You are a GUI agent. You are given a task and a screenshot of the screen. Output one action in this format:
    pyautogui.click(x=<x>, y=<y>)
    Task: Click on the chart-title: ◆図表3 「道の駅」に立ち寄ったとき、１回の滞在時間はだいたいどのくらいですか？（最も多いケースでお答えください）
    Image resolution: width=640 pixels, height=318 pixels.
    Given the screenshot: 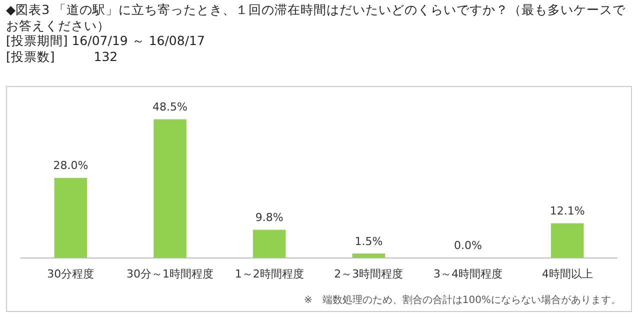 What is the action you would take?
    pyautogui.click(x=316, y=17)
    